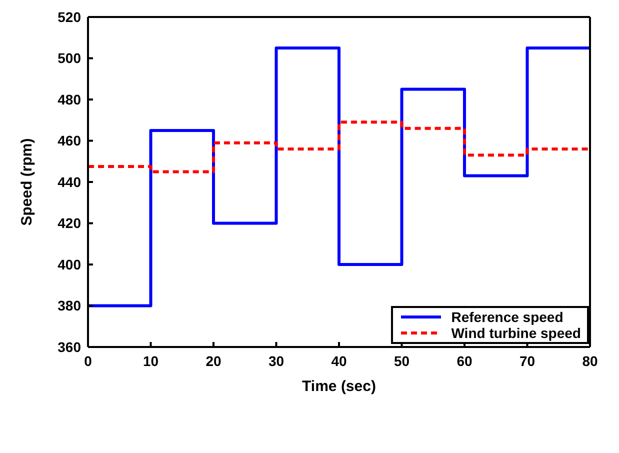 The width and height of the screenshot is (619, 453). What do you see at coordinates (276, 360) in the screenshot?
I see `x-tick-label: 30` at bounding box center [276, 360].